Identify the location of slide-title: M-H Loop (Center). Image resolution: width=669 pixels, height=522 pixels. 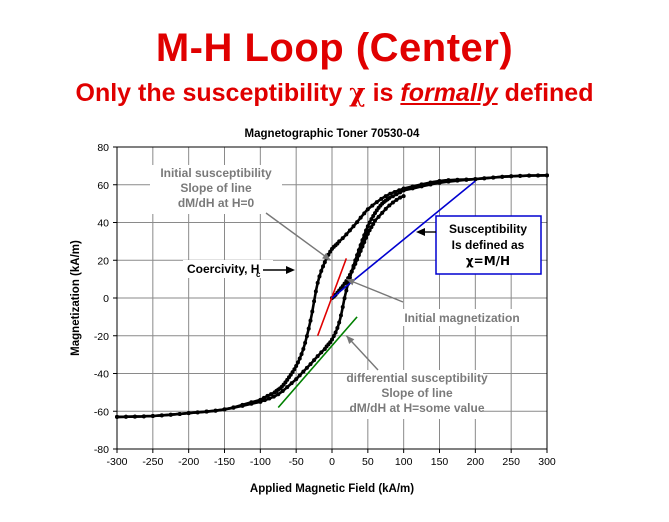
(334, 48).